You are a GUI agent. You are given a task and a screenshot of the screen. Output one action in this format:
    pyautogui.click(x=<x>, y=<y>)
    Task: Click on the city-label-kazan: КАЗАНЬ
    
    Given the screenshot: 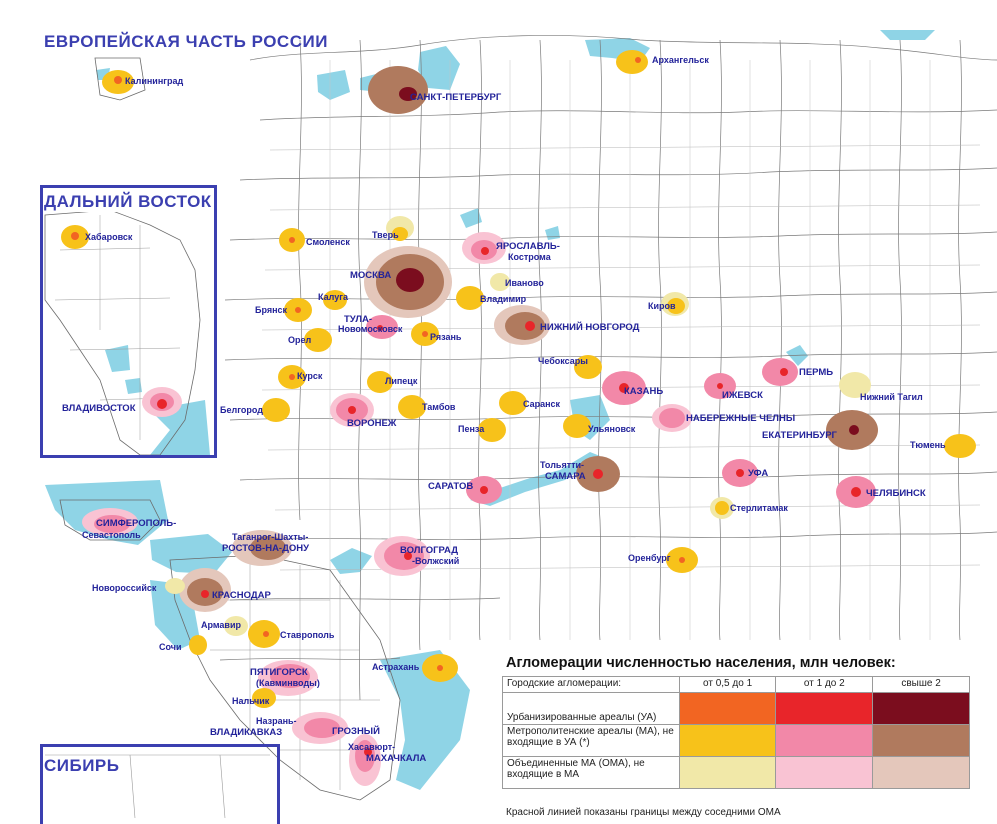 What is the action you would take?
    pyautogui.click(x=644, y=391)
    